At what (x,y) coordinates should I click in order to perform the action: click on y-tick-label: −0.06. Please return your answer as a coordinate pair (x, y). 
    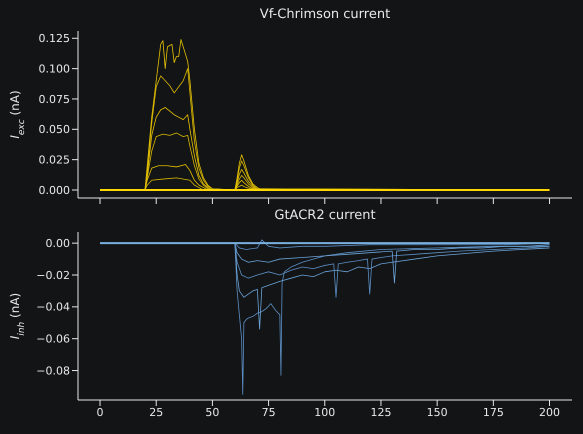
    Looking at the image, I should click on (53, 339).